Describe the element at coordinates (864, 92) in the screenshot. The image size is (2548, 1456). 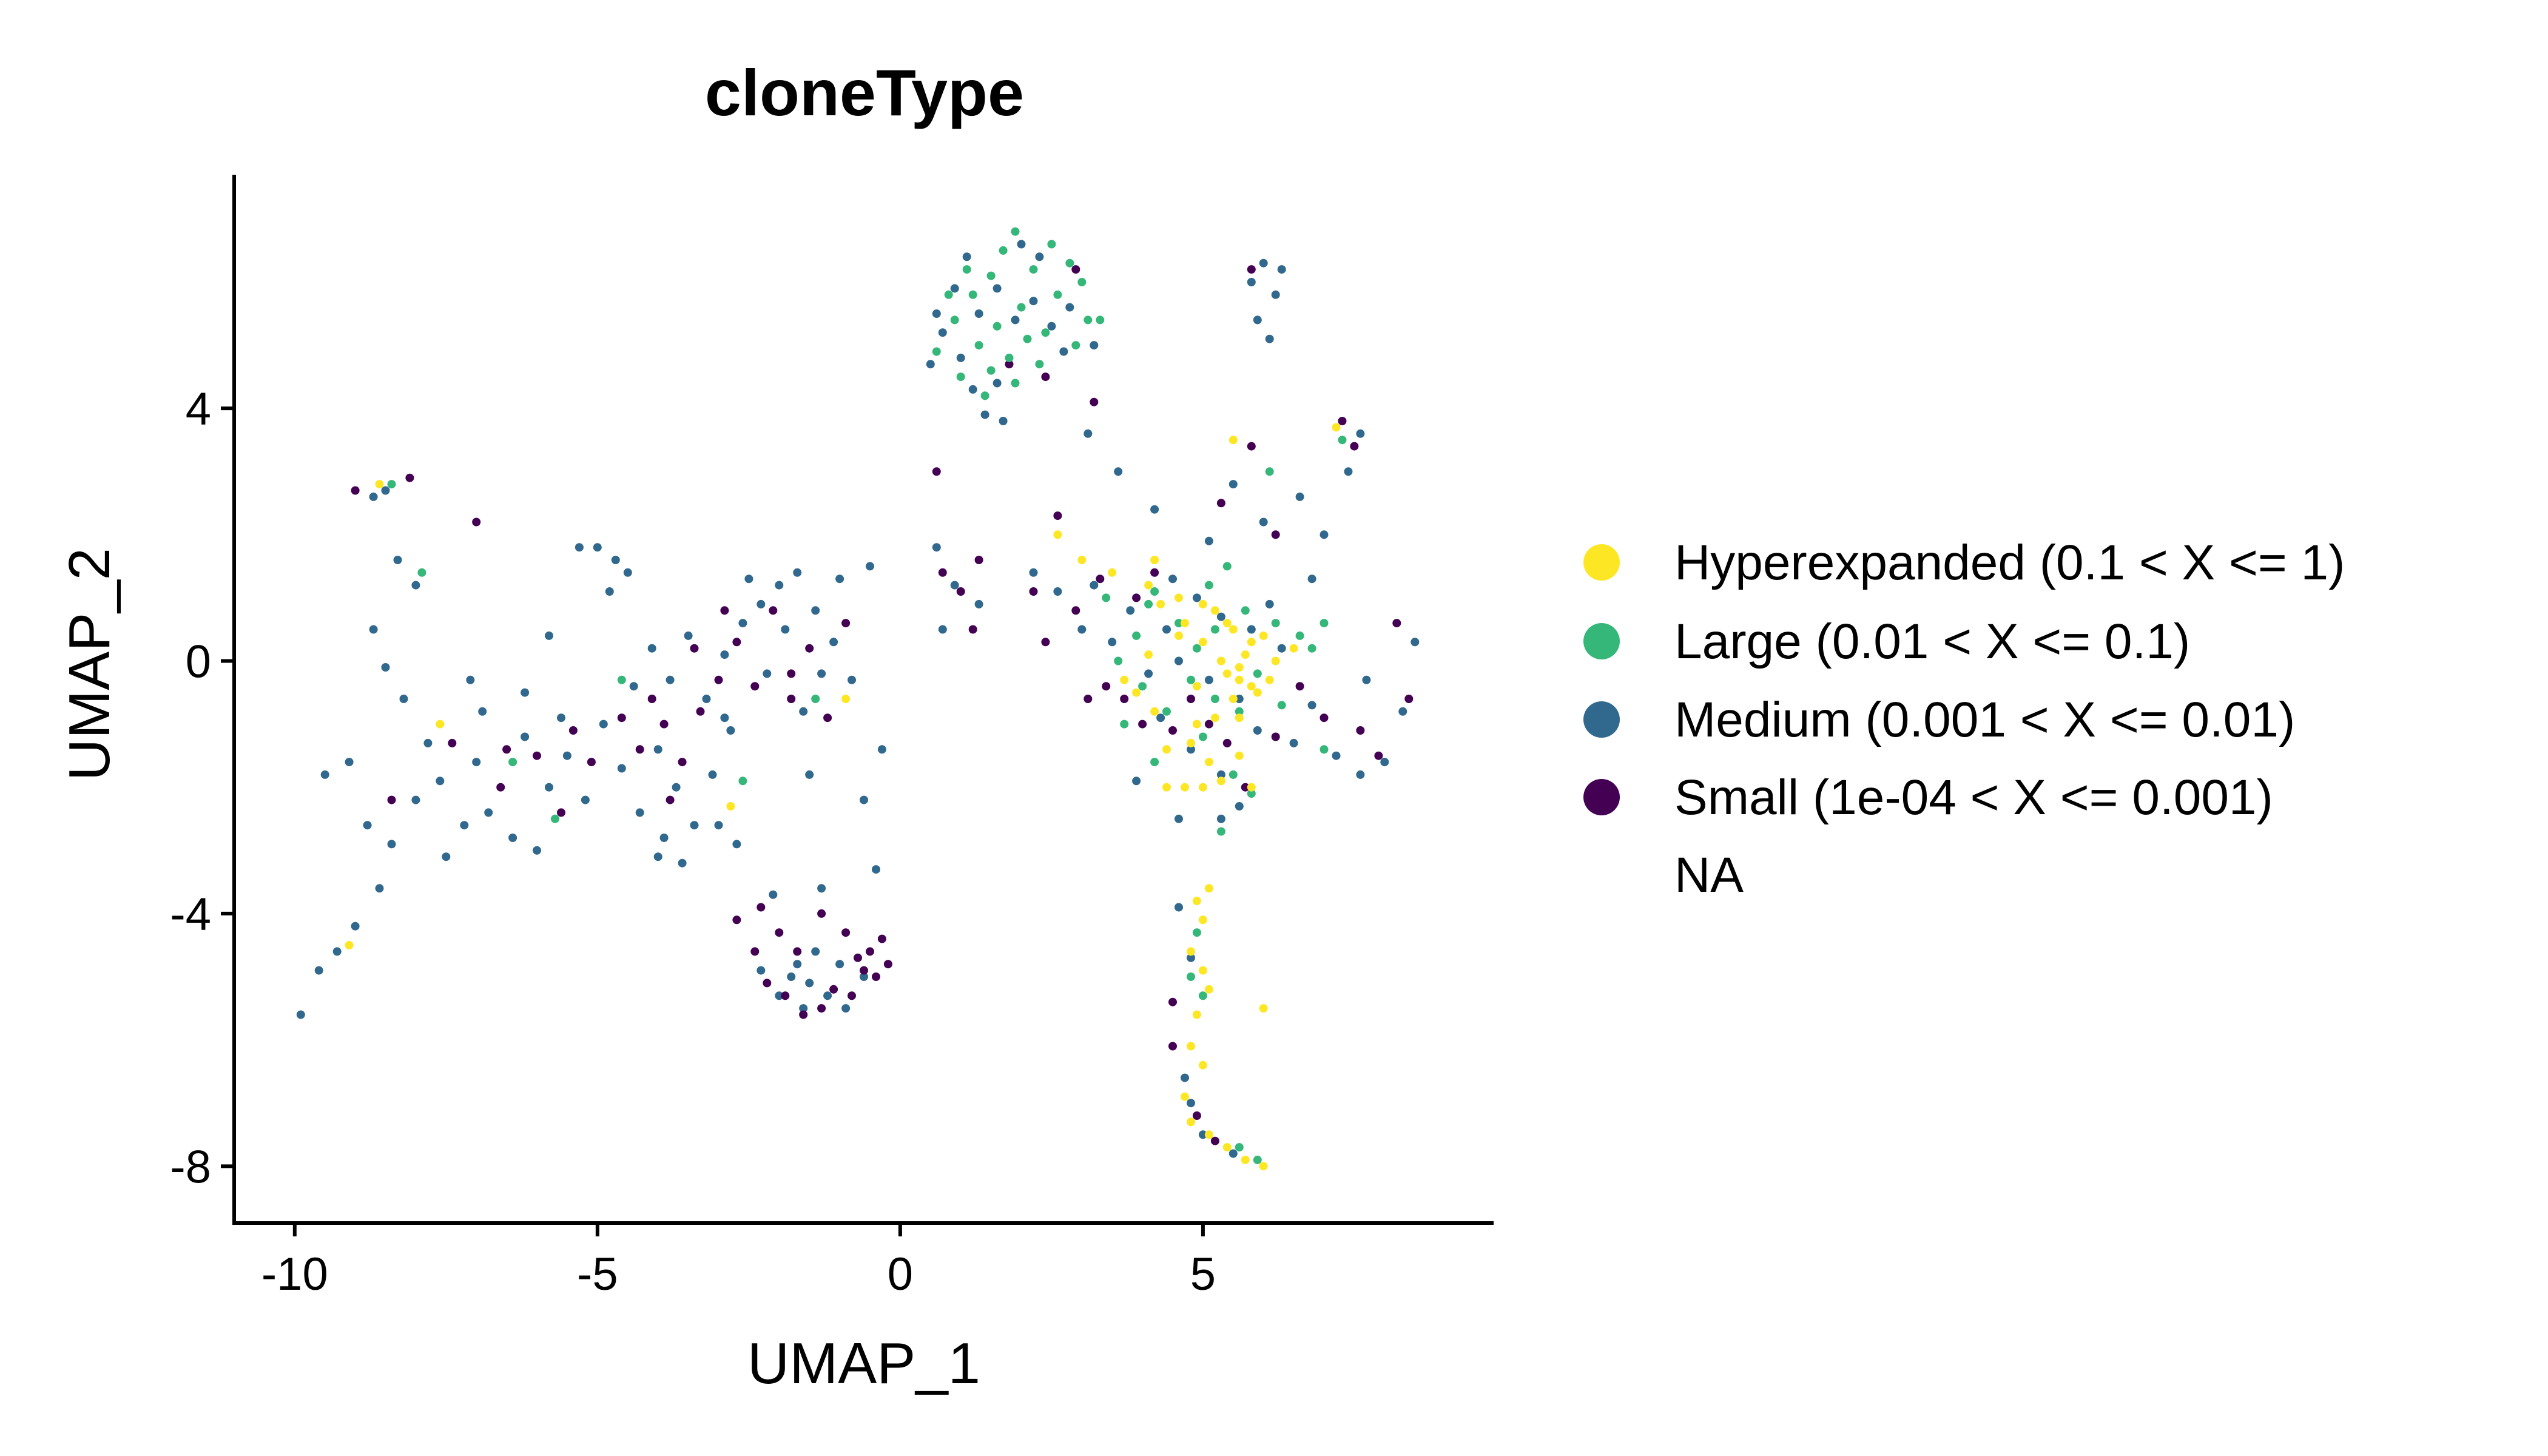
I see `chart-title: cloneType` at that location.